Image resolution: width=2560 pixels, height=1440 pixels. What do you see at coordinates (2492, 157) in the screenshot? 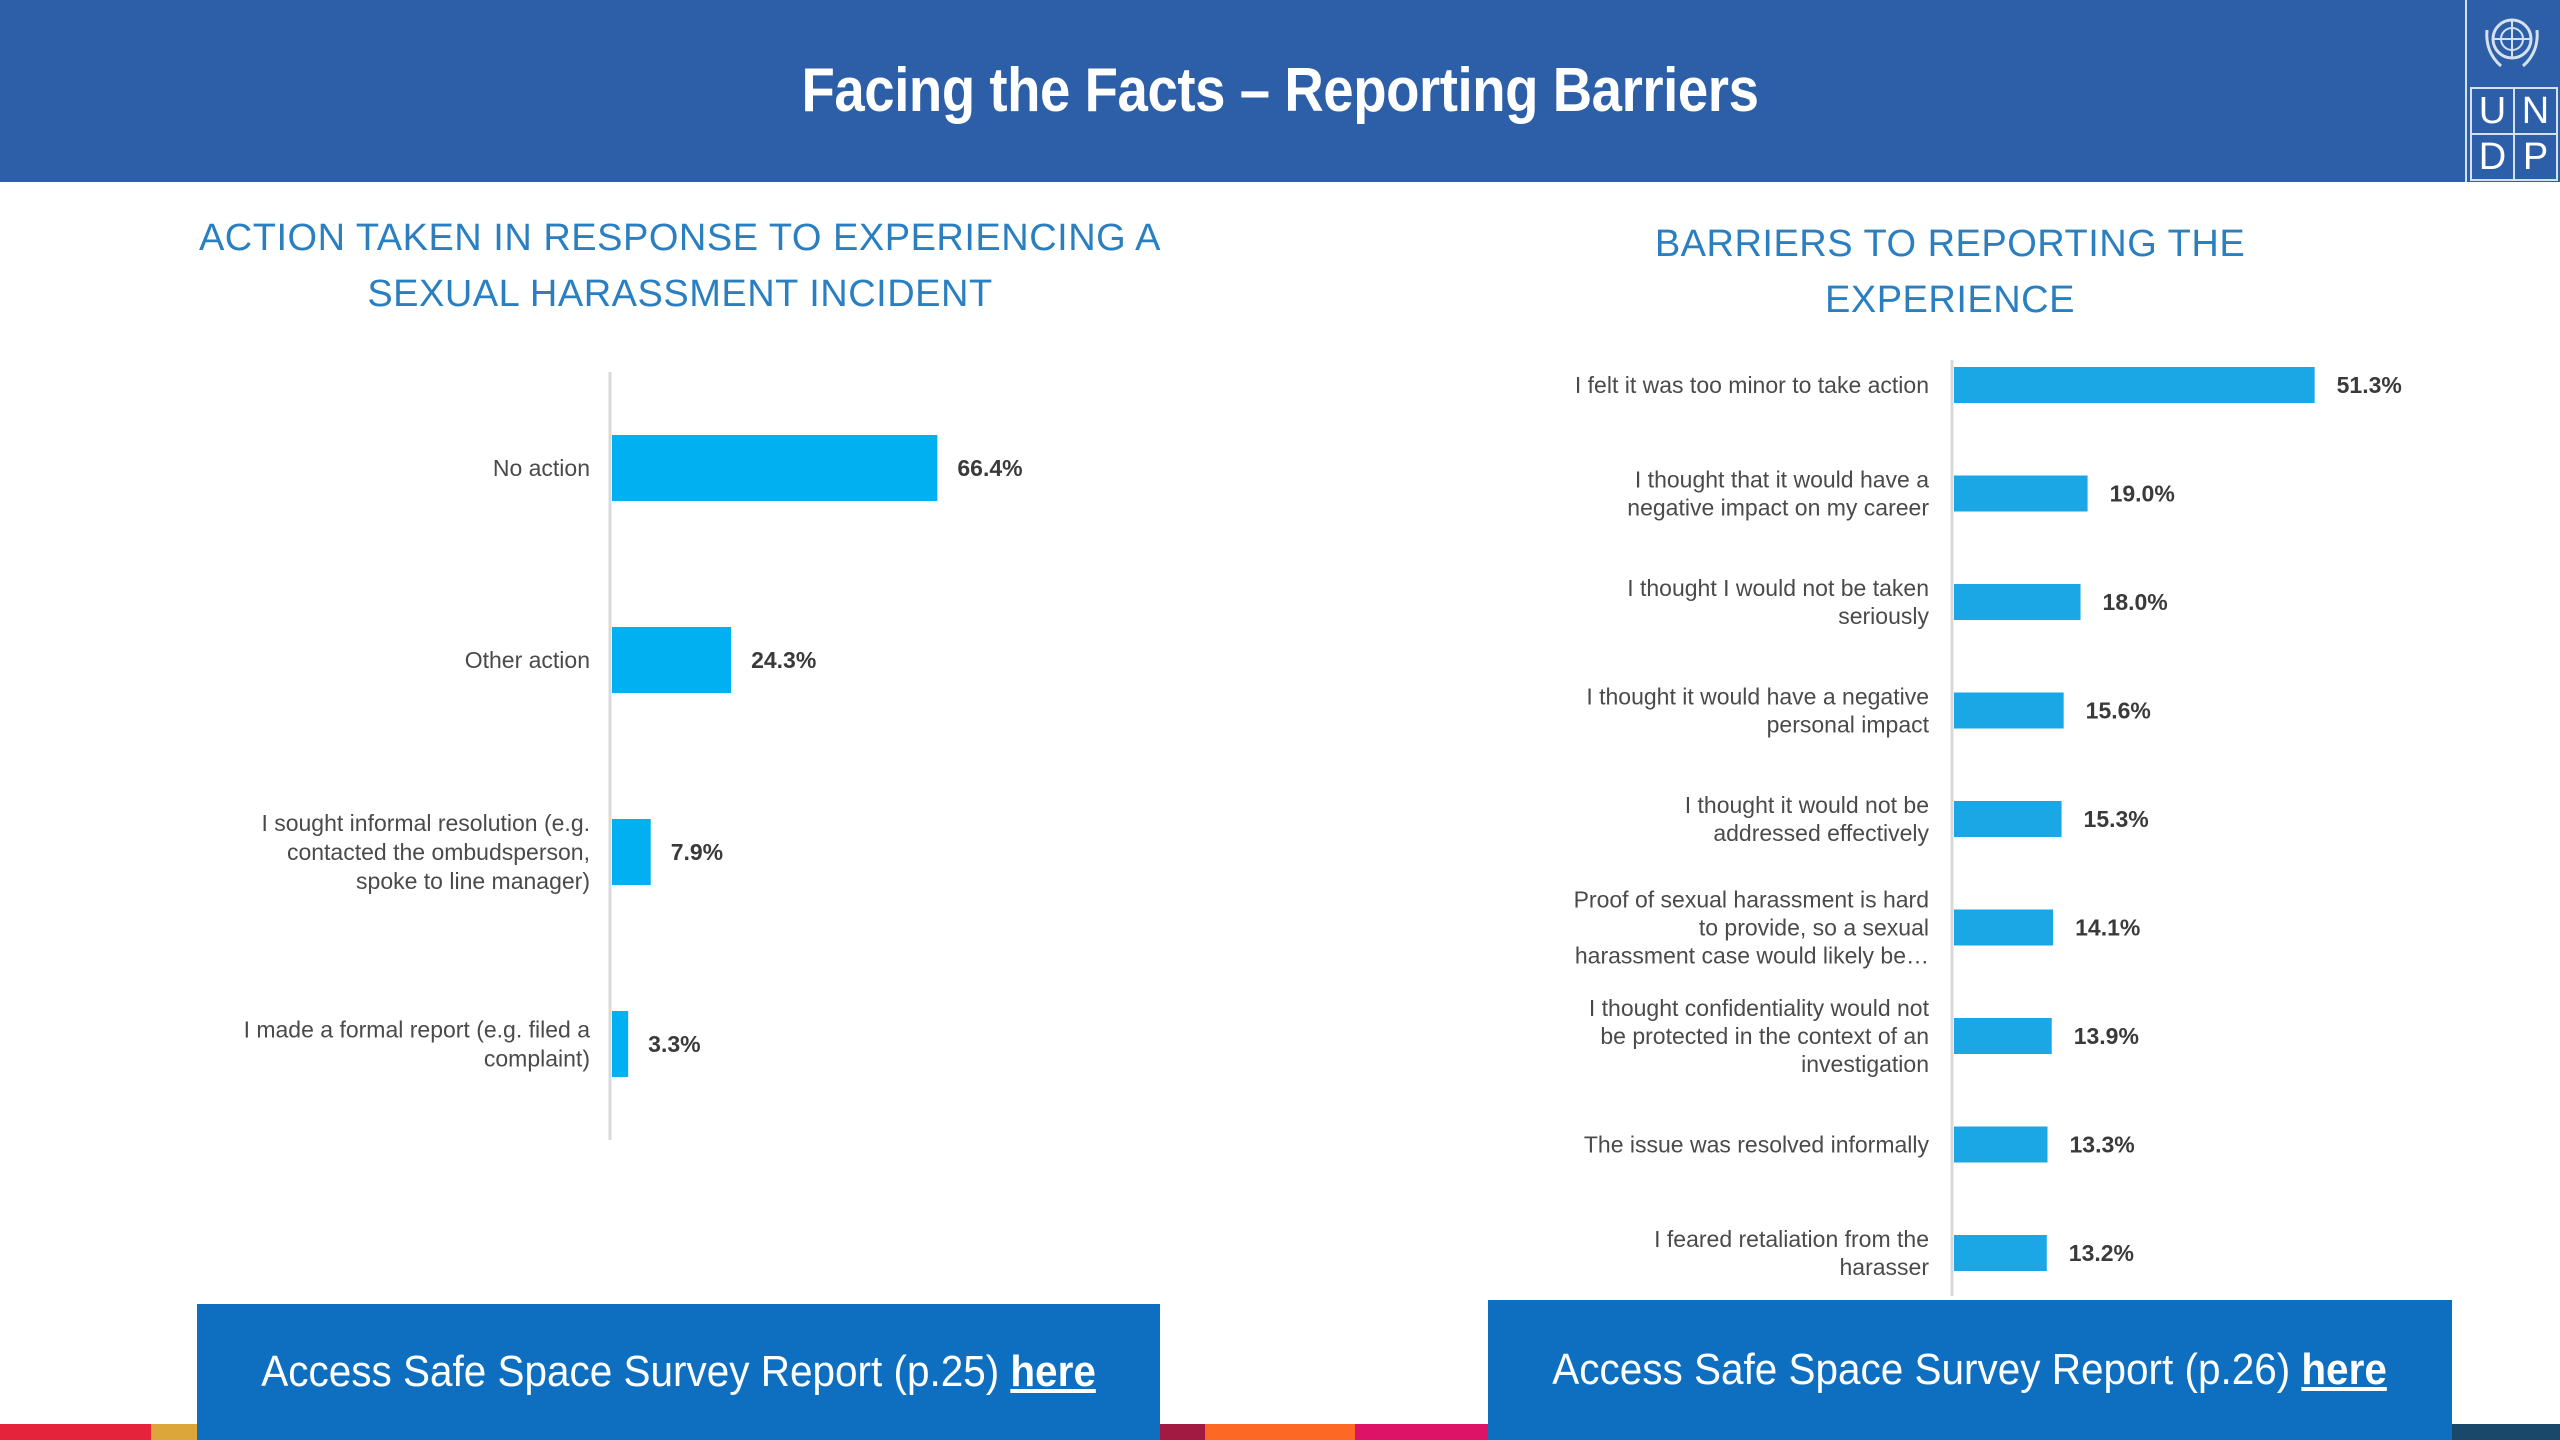
I see `logo-letter: D` at bounding box center [2492, 157].